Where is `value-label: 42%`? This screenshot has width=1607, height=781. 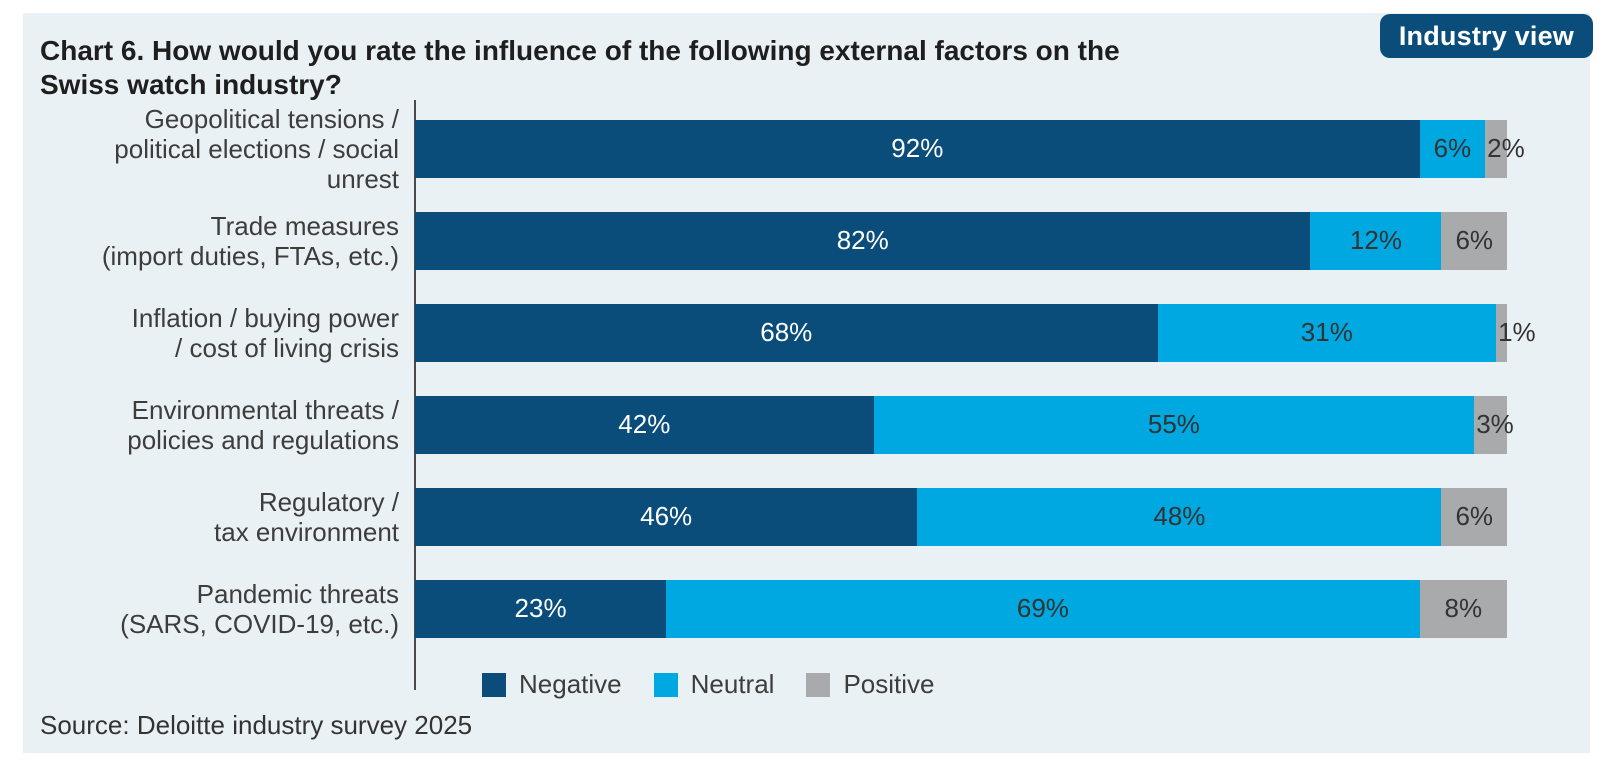 value-label: 42% is located at coordinates (644, 423).